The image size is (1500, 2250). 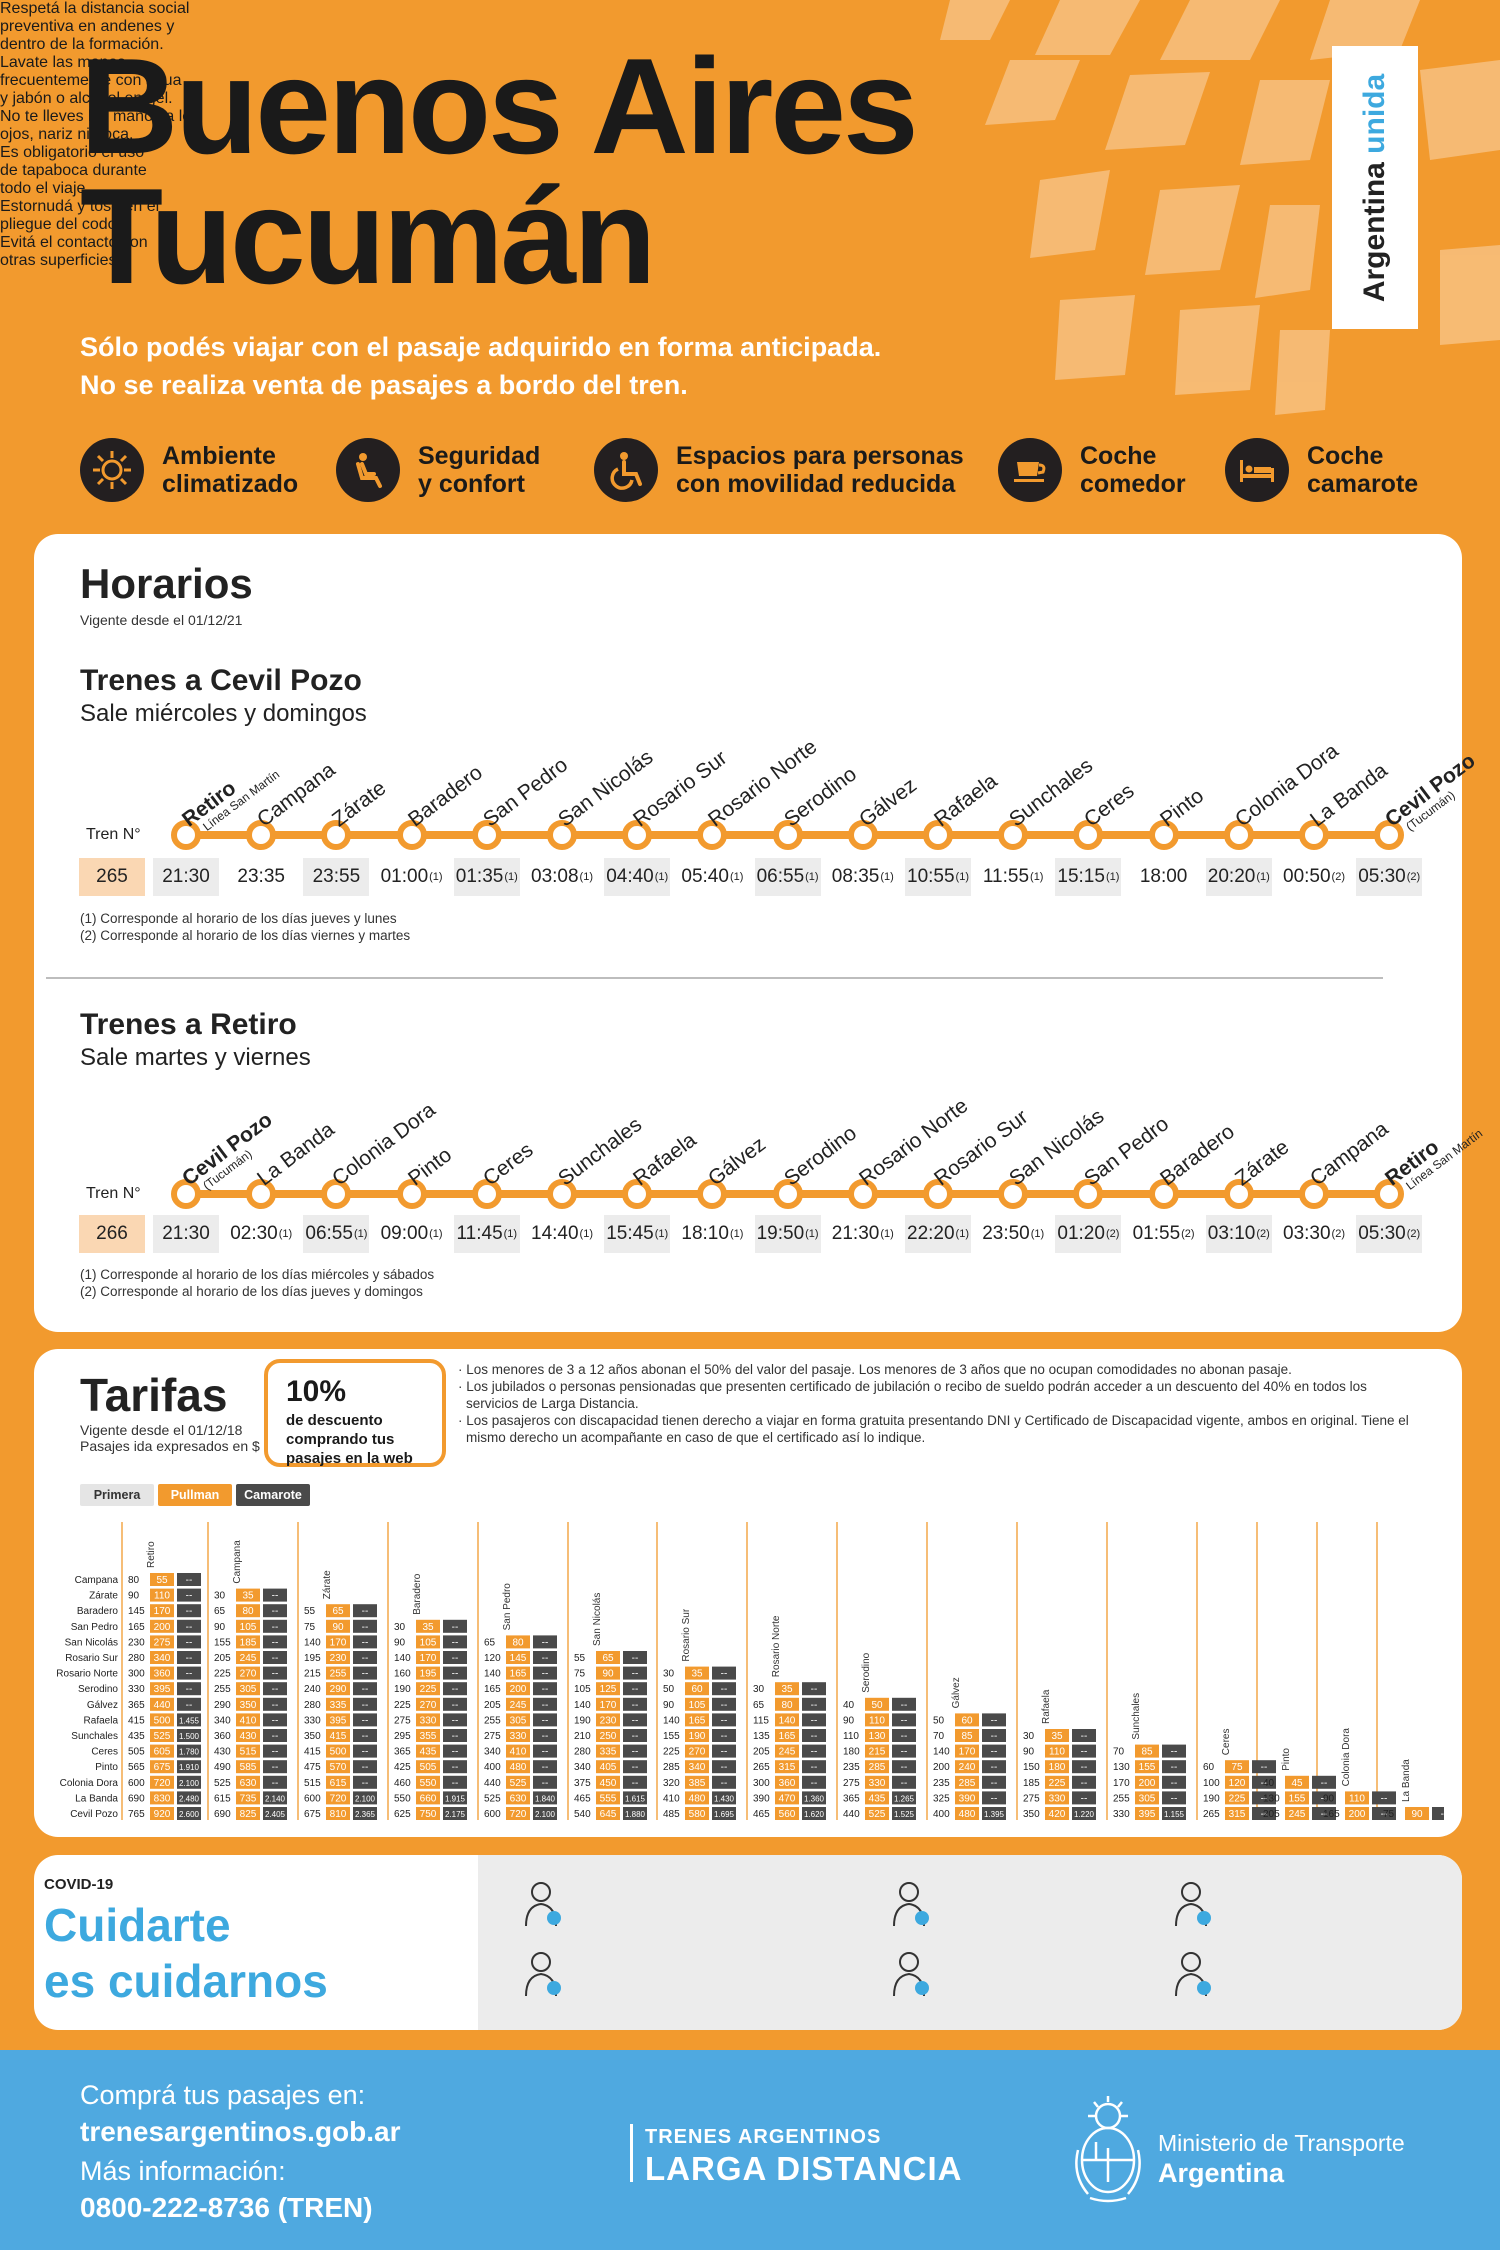 I want to click on fare-col-rosario-norte: Rosario Norte, so click(x=776, y=1646).